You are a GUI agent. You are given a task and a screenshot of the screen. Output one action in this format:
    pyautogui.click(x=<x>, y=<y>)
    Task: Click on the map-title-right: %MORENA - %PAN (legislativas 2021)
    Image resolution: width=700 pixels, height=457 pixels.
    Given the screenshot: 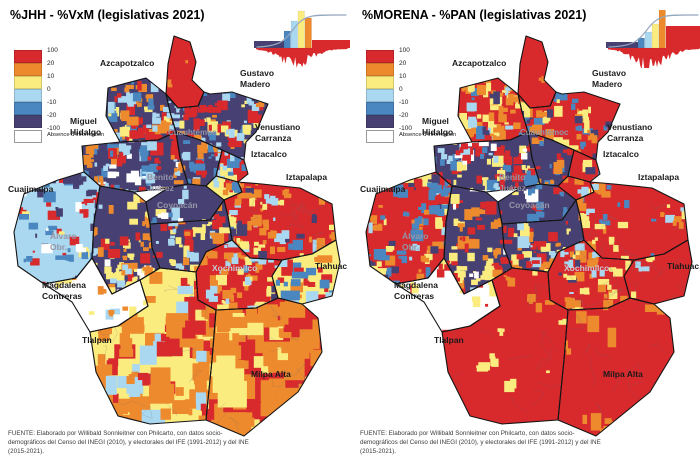 What is the action you would take?
    pyautogui.click(x=474, y=15)
    